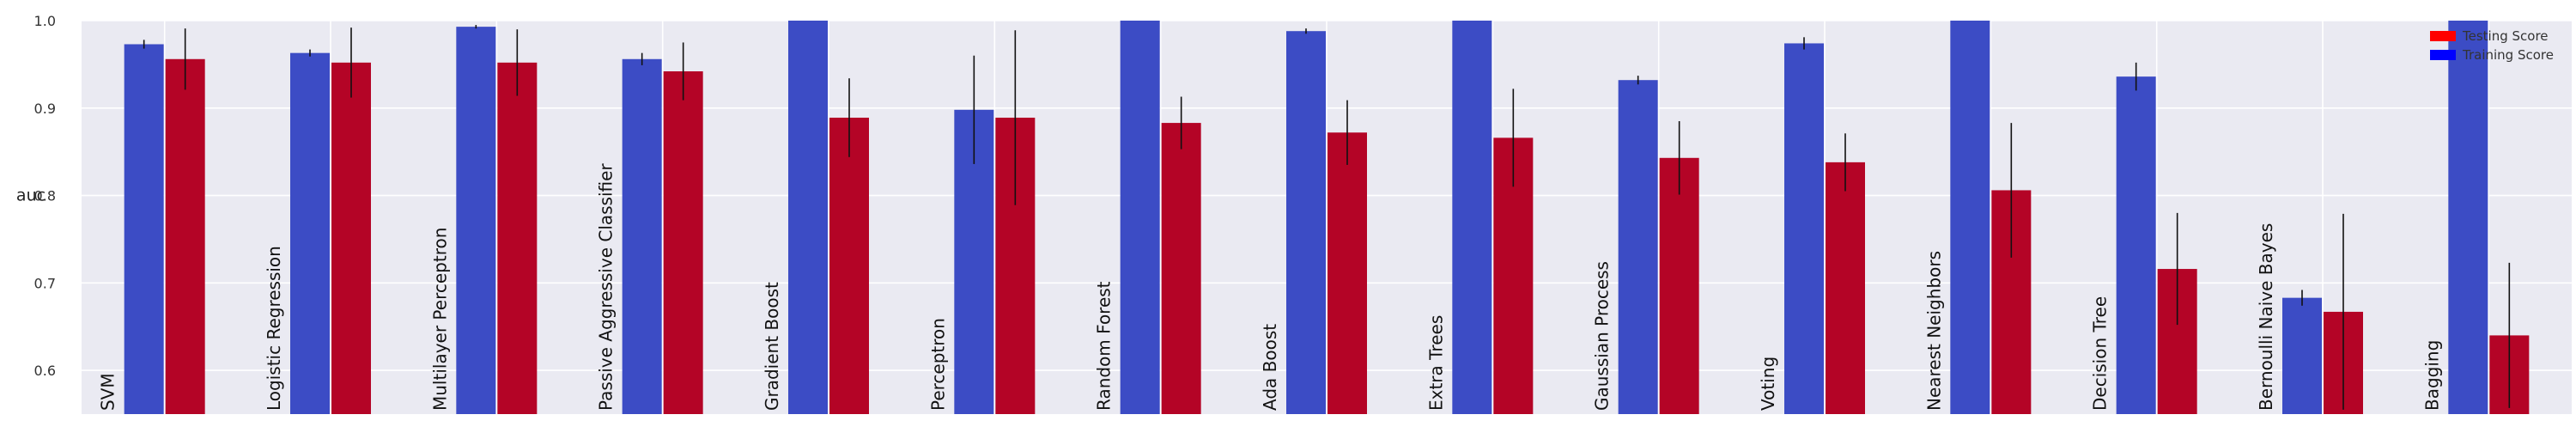 The height and width of the screenshot is (433, 2576). I want to click on y-axis-label: auc, so click(31, 195).